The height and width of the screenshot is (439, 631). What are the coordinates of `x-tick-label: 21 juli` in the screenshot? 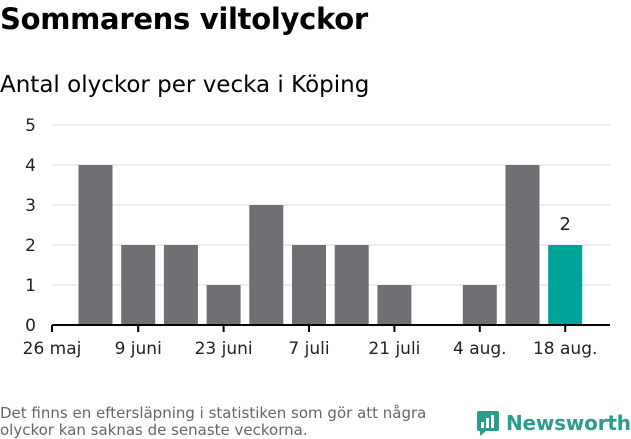 It's located at (394, 349).